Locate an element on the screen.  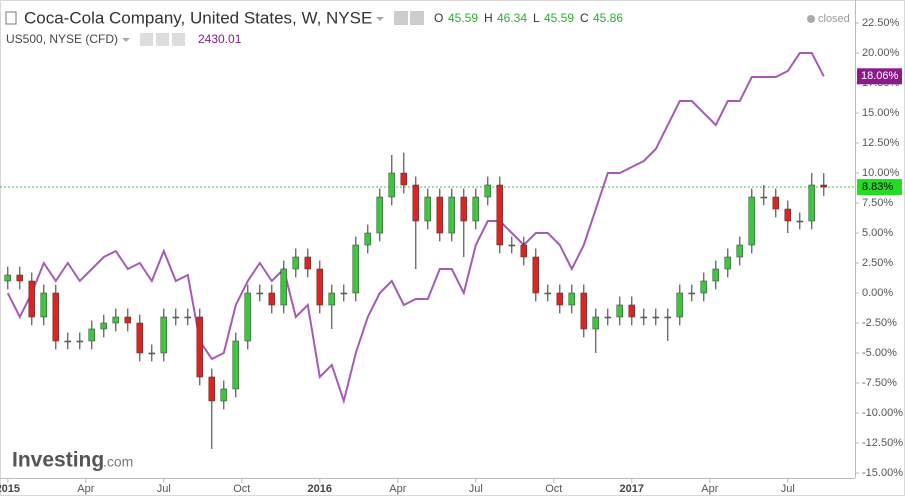
compare-price: 2430.01 is located at coordinates (220, 39).